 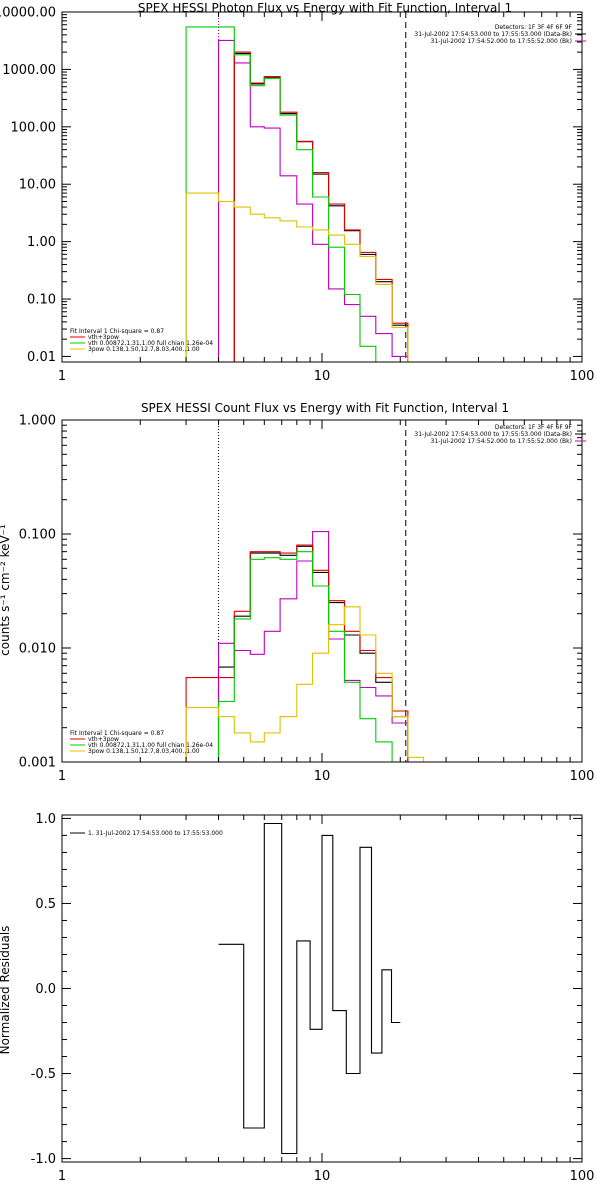 What do you see at coordinates (37, 535) in the screenshot?
I see `y-tick-label: 0.100` at bounding box center [37, 535].